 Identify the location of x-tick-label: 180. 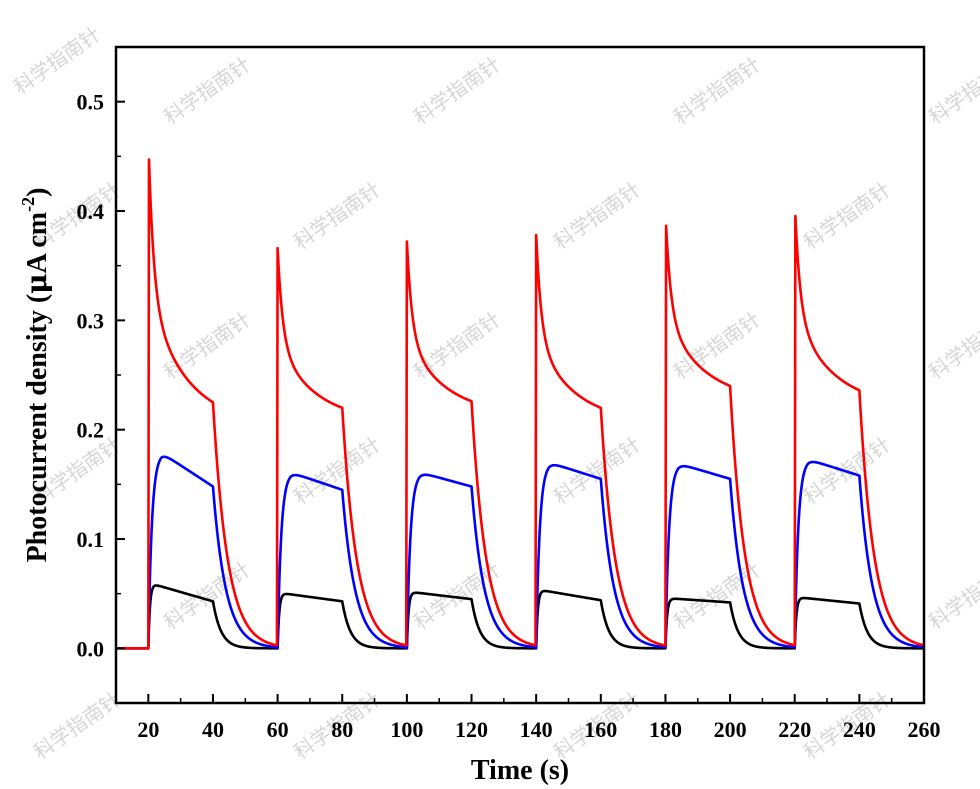
(665, 729).